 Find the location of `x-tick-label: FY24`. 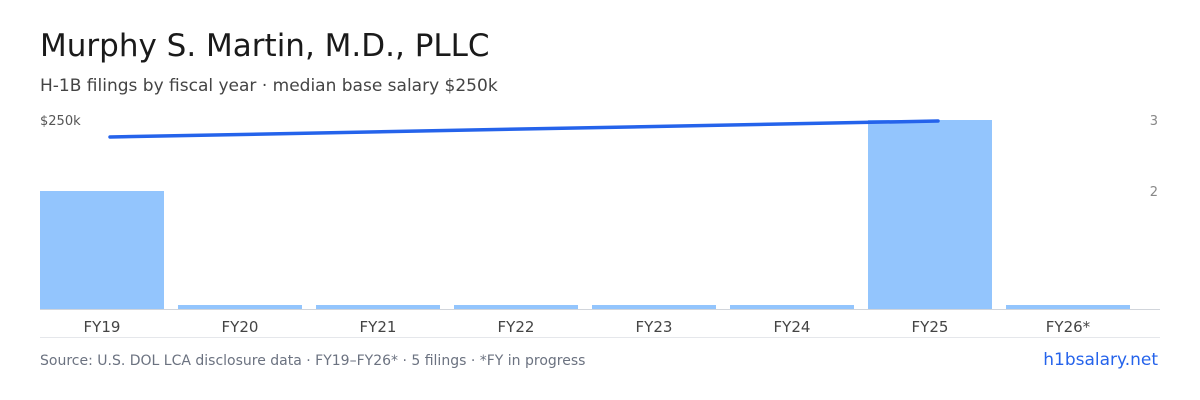

x-tick-label: FY24 is located at coordinates (792, 327).